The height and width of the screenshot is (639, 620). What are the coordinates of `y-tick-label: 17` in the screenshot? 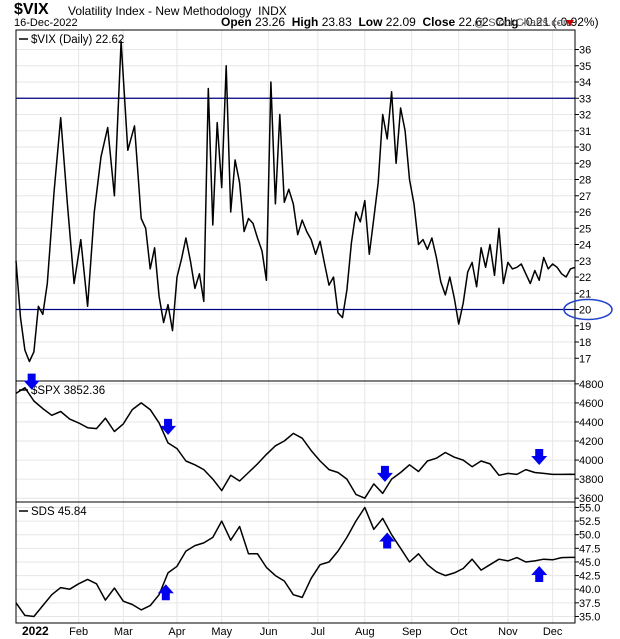 It's located at (585, 359).